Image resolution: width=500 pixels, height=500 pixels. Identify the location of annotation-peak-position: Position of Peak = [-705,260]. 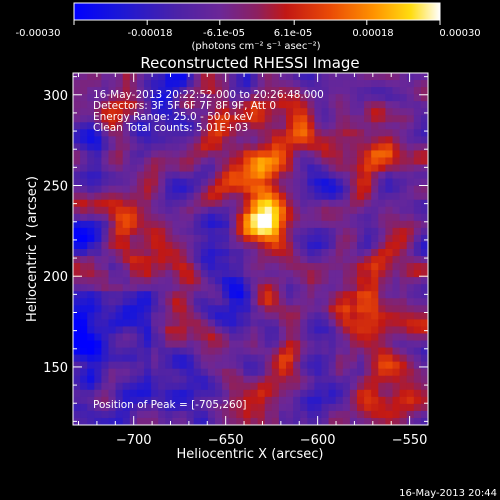
(170, 405).